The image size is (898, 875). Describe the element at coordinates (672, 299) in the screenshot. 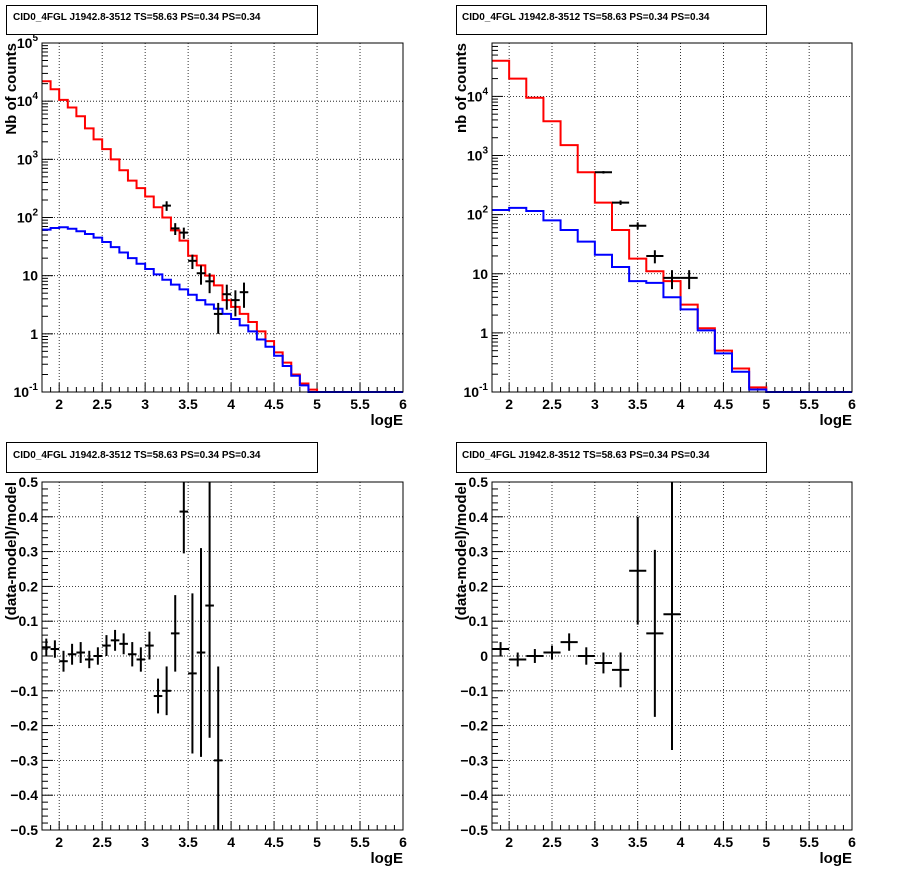

I see `model-source-histogram` at that location.